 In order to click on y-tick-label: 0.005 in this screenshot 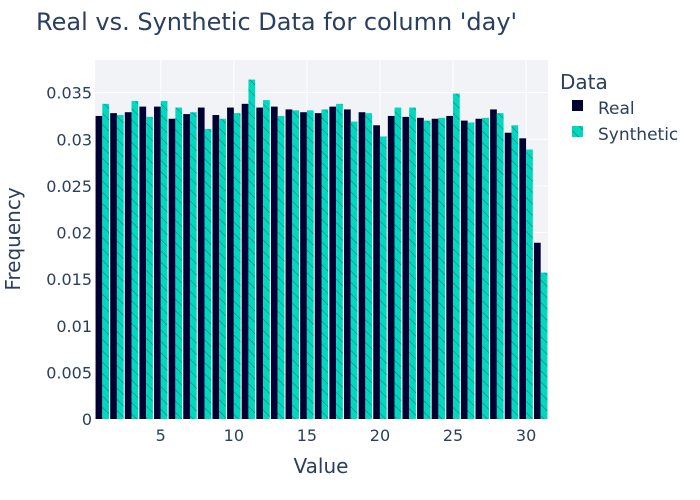, I will do `click(69, 372)`.